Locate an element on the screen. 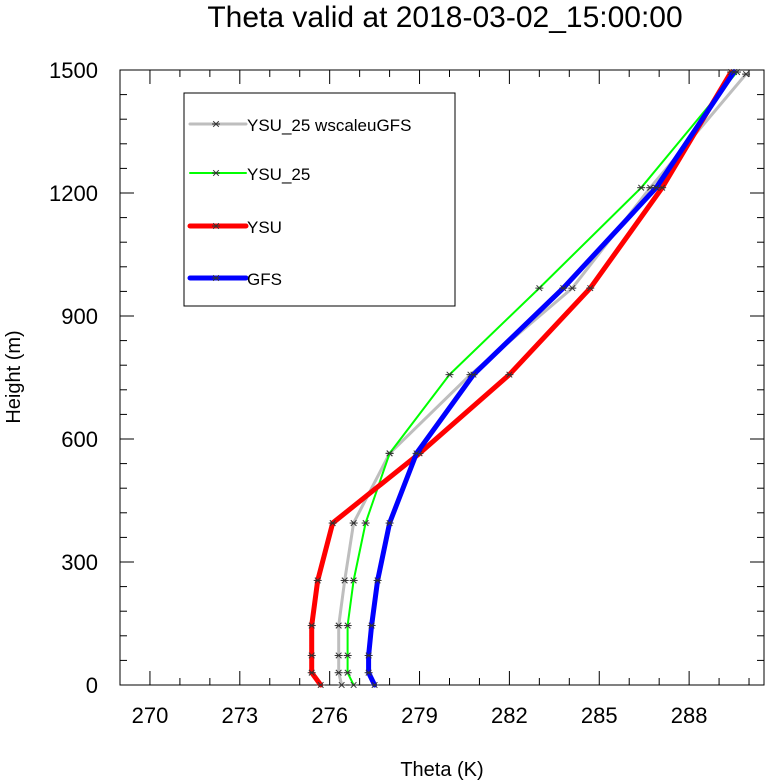 Image resolution: width=766 pixels, height=781 pixels. x-tick-label: 288 is located at coordinates (689, 715).